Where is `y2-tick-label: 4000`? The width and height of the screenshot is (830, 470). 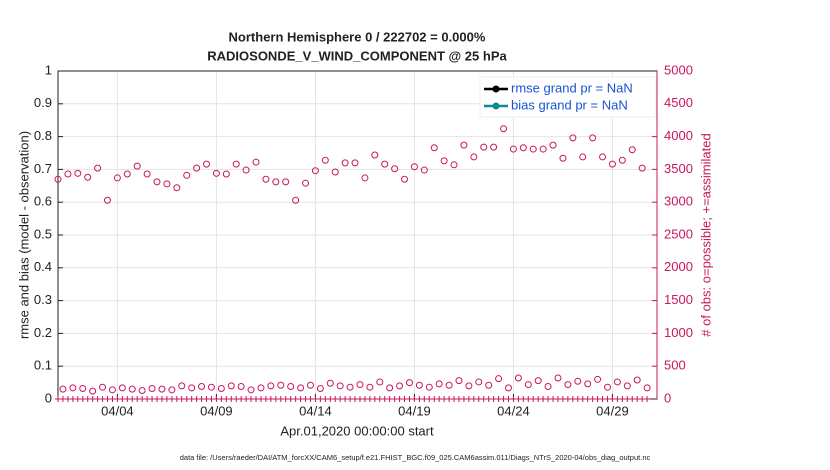
y2-tick-label: 4000 is located at coordinates (678, 135).